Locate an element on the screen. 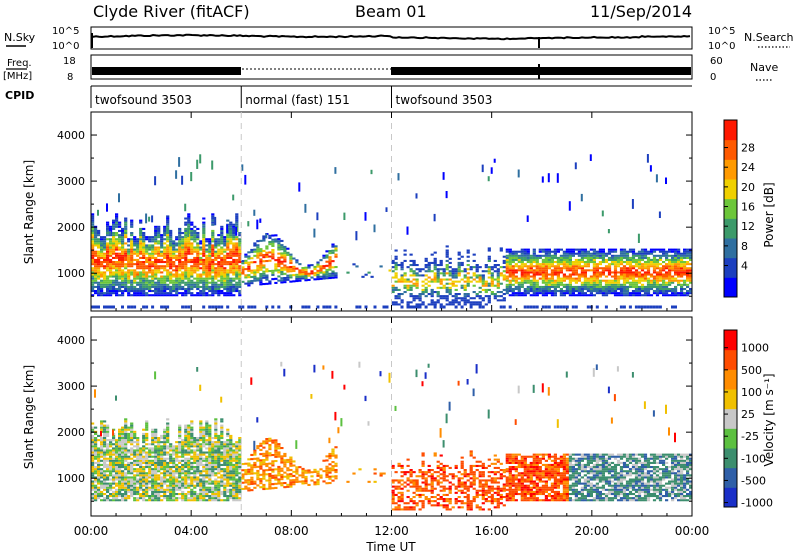  freq-tick-bottom: 8 is located at coordinates (70, 77).